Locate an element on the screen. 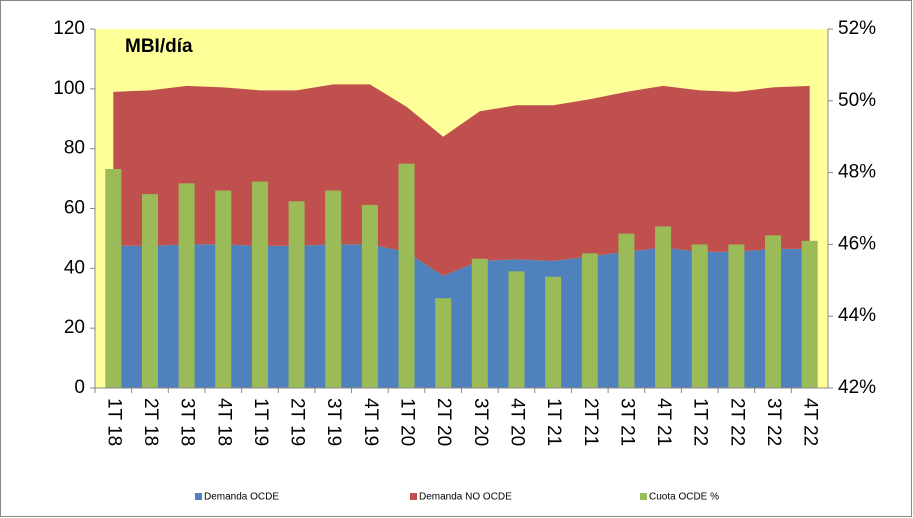  legend-label: Demanda OCDE is located at coordinates (241, 497).